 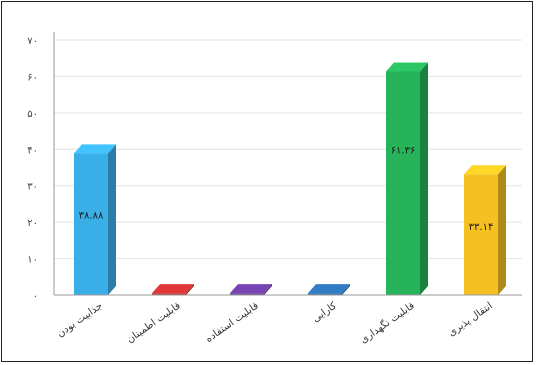 I want to click on x-tick-label: انتقال پذیری, so click(x=470, y=319).